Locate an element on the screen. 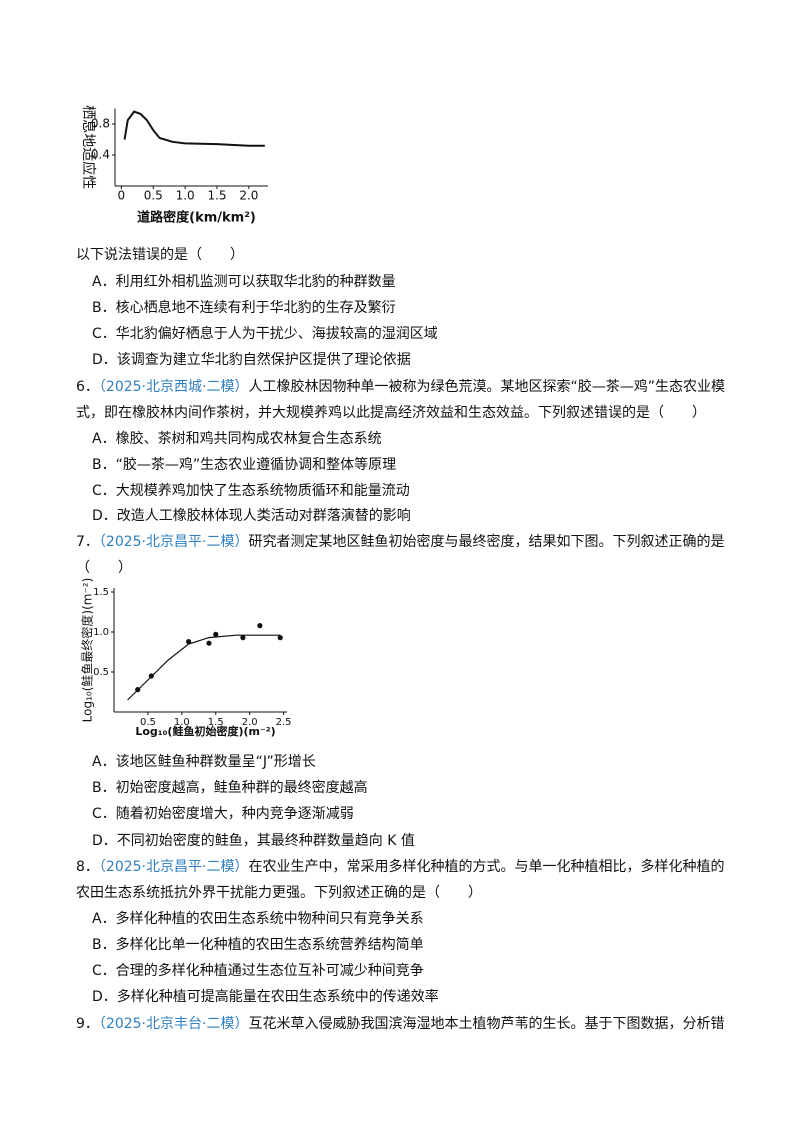  y-axis-label: Log₁₀(鲑鱼最终密度)(m⁻²) is located at coordinates (87, 650).